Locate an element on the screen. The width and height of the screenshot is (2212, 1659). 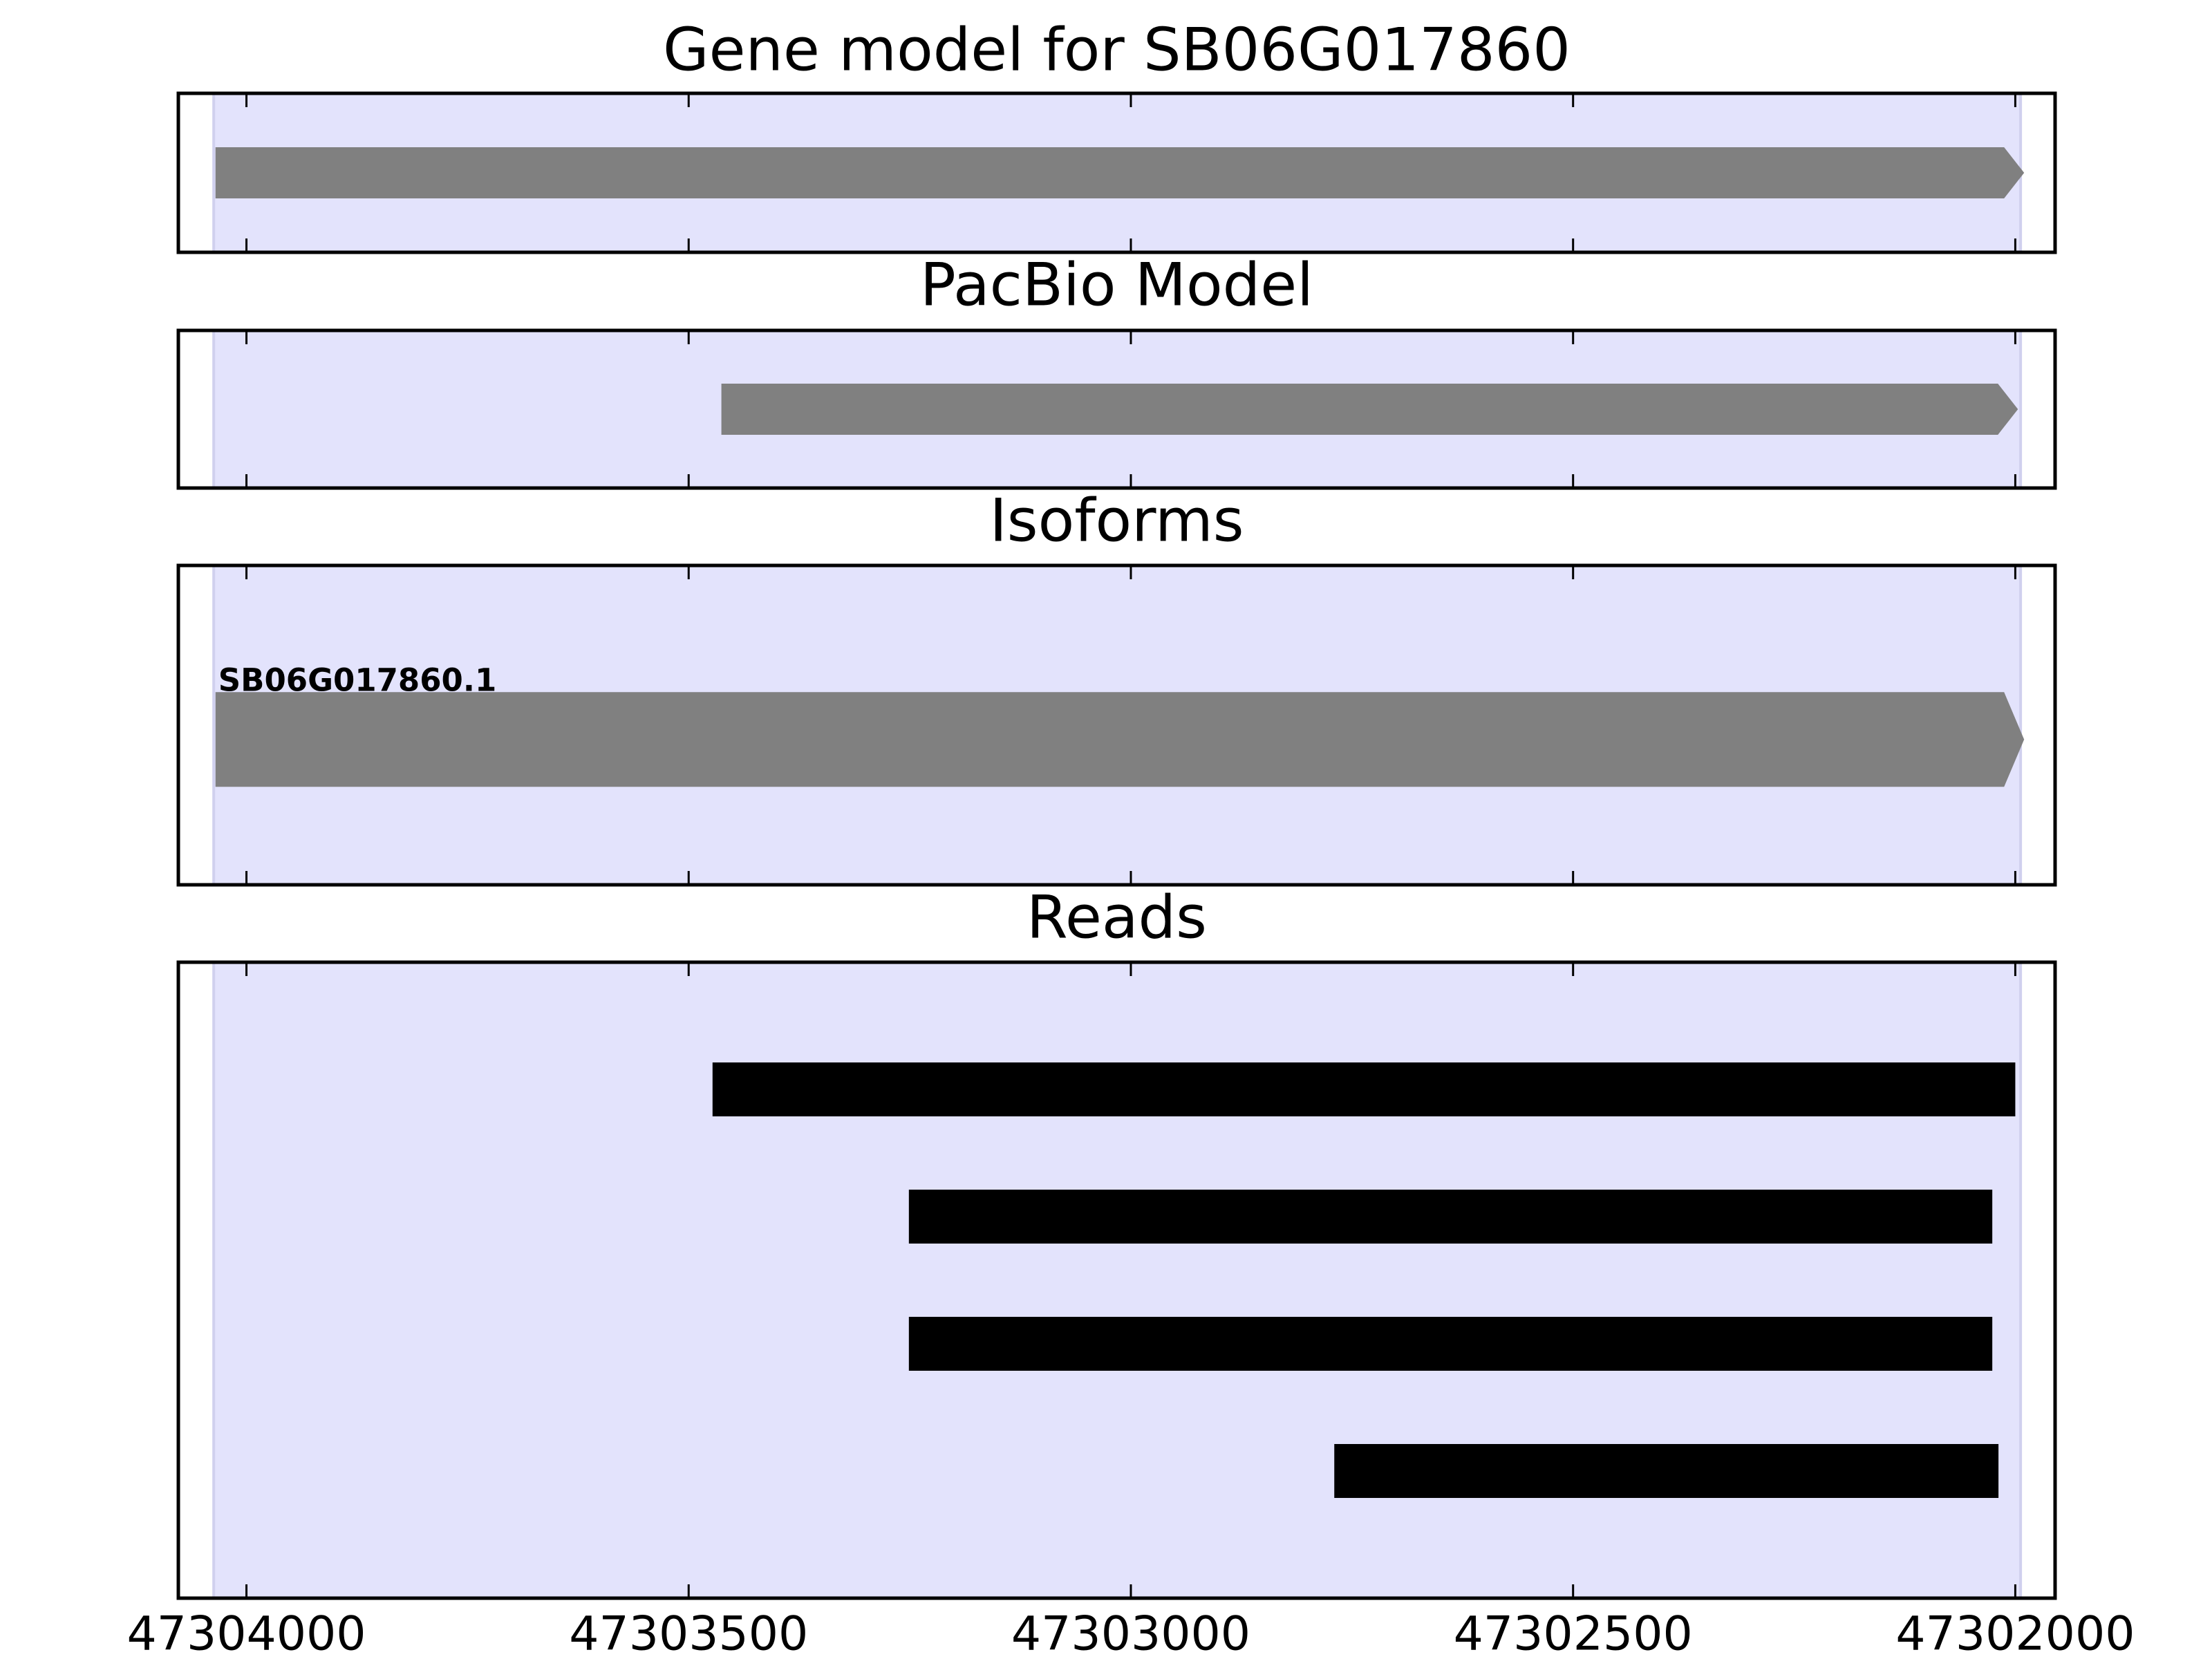
panel-title: Gene model for SB06G017860 is located at coordinates (1117, 49).